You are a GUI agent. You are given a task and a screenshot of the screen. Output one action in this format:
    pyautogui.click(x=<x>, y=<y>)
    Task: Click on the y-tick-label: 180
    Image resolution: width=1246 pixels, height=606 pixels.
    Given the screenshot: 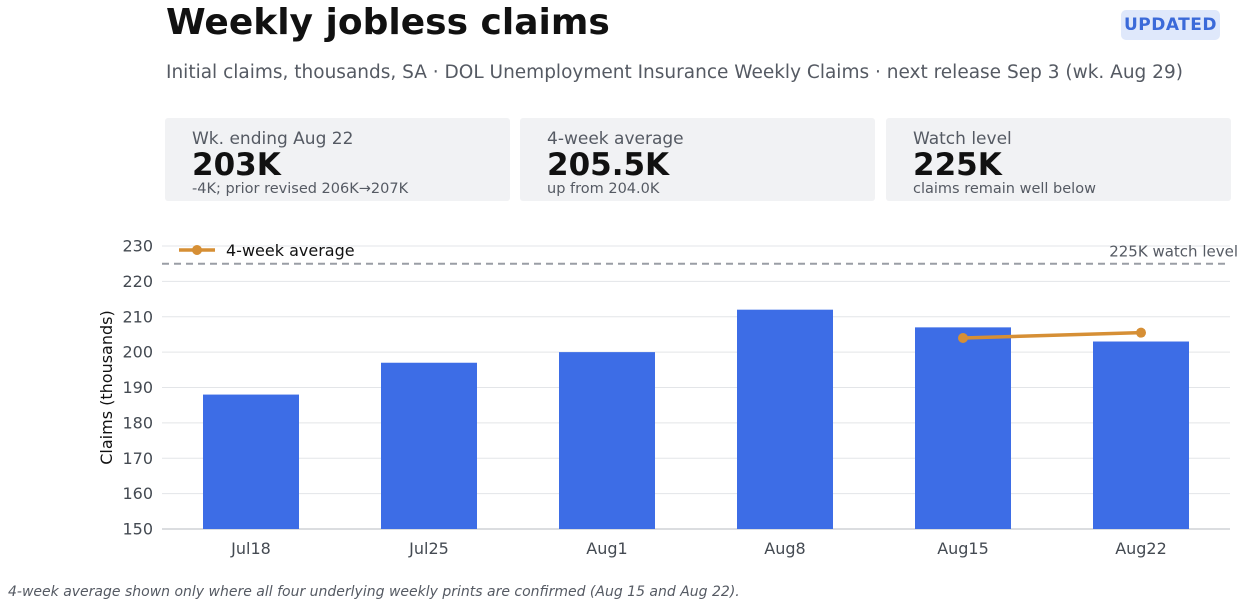 What is the action you would take?
    pyautogui.click(x=137, y=422)
    